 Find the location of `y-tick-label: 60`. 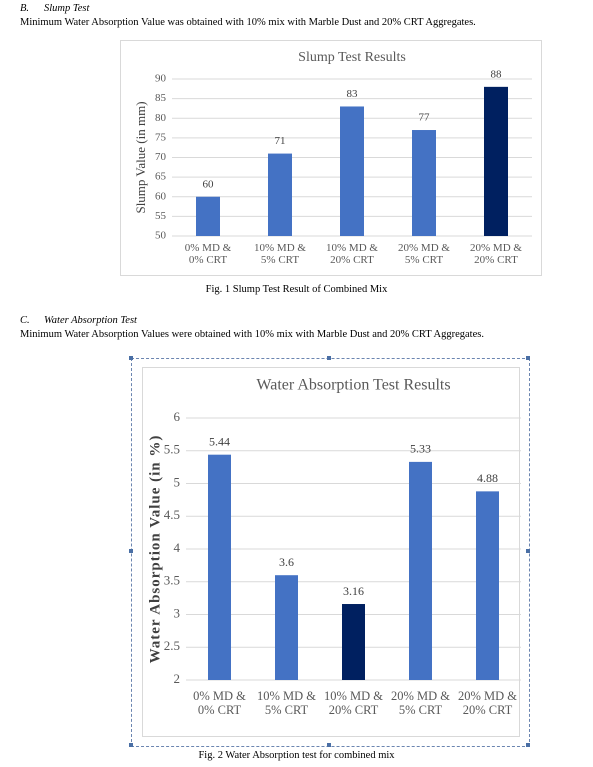

y-tick-label: 60 is located at coordinates (161, 196).